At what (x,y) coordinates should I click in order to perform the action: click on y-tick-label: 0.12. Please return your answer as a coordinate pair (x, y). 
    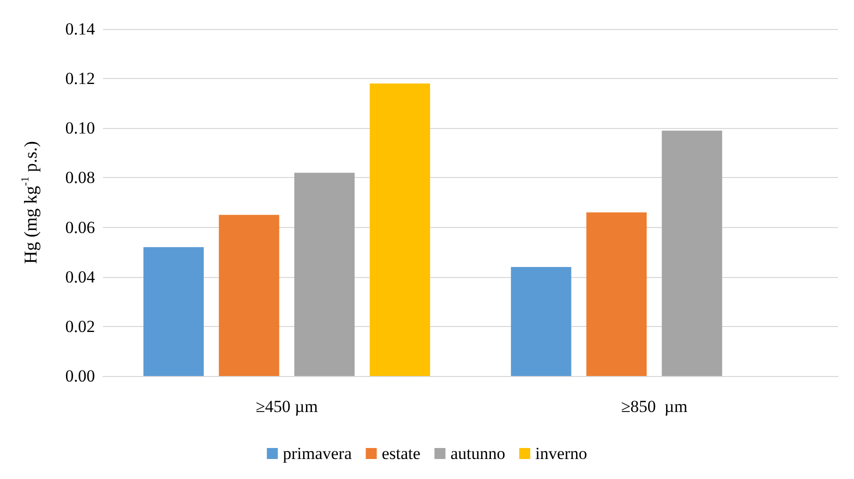
    Looking at the image, I should click on (80, 78).